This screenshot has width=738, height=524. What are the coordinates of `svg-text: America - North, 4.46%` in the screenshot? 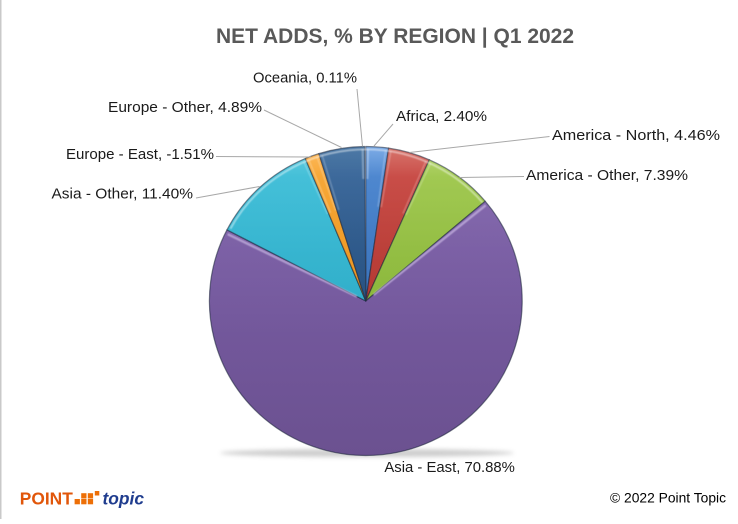 It's located at (636, 135).